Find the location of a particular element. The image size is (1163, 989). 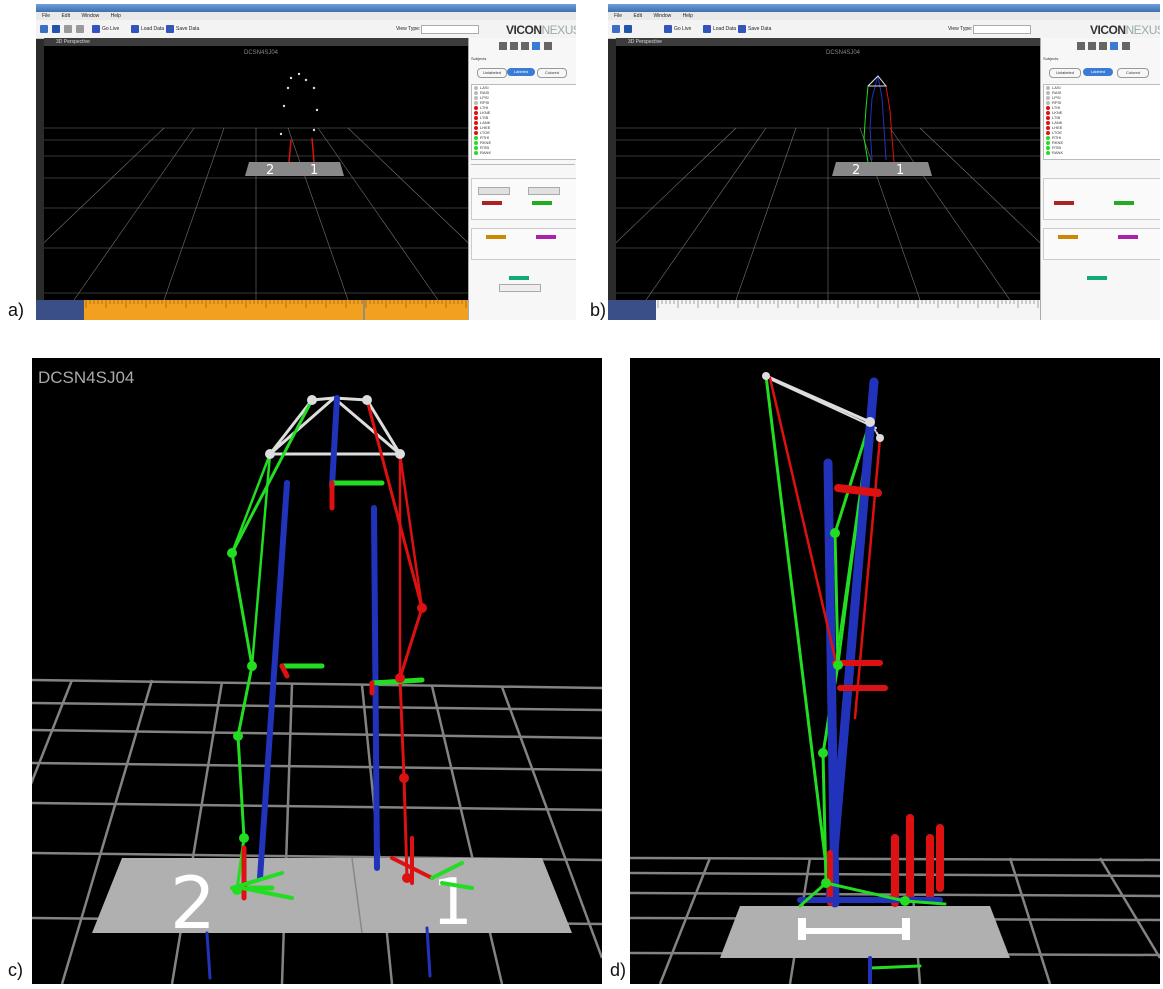

viewport-3d-a: 3D Perspective 2 1 is located at coordinates (256, 169).